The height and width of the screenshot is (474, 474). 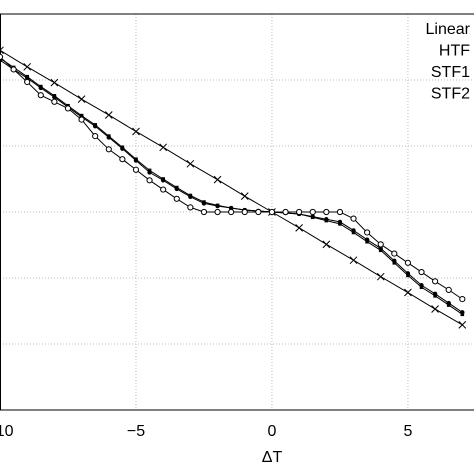 I want to click on x-tick-label: 0, so click(x=271, y=431).